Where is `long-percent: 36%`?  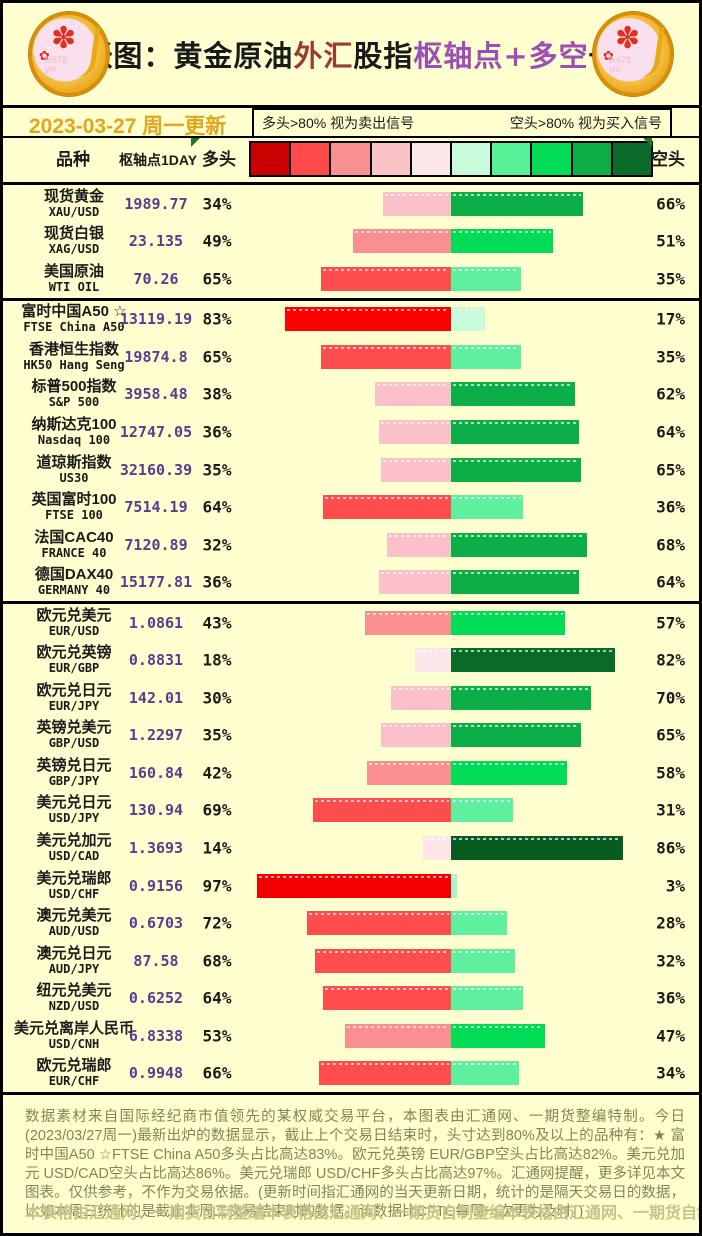 long-percent: 36% is located at coordinates (217, 582).